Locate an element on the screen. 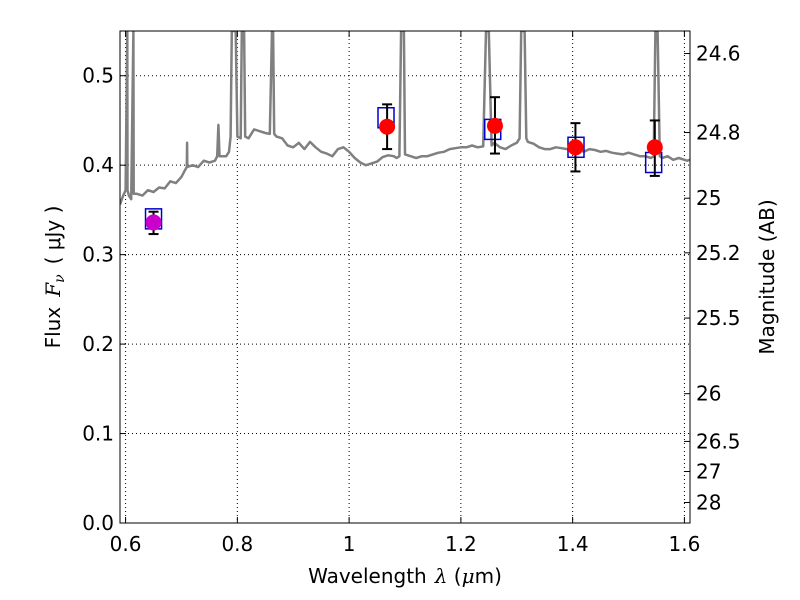 The height and width of the screenshot is (600, 800). y-axis-label-symbol: F is located at coordinates (53, 290).